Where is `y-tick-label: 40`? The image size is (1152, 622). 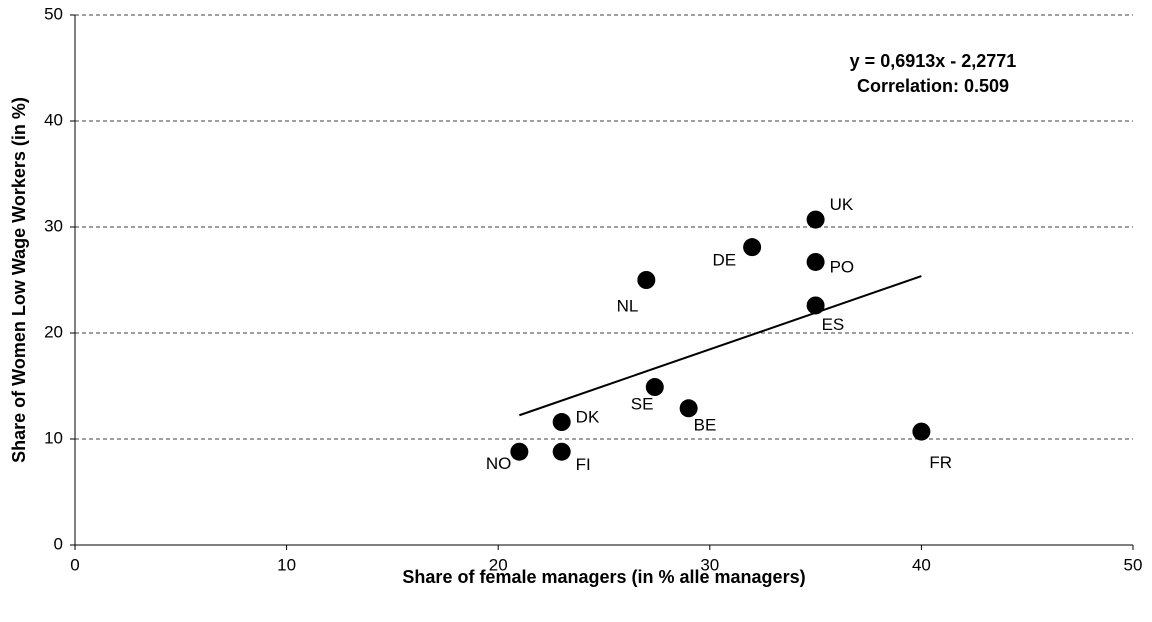
y-tick-label: 40 is located at coordinates (53, 119).